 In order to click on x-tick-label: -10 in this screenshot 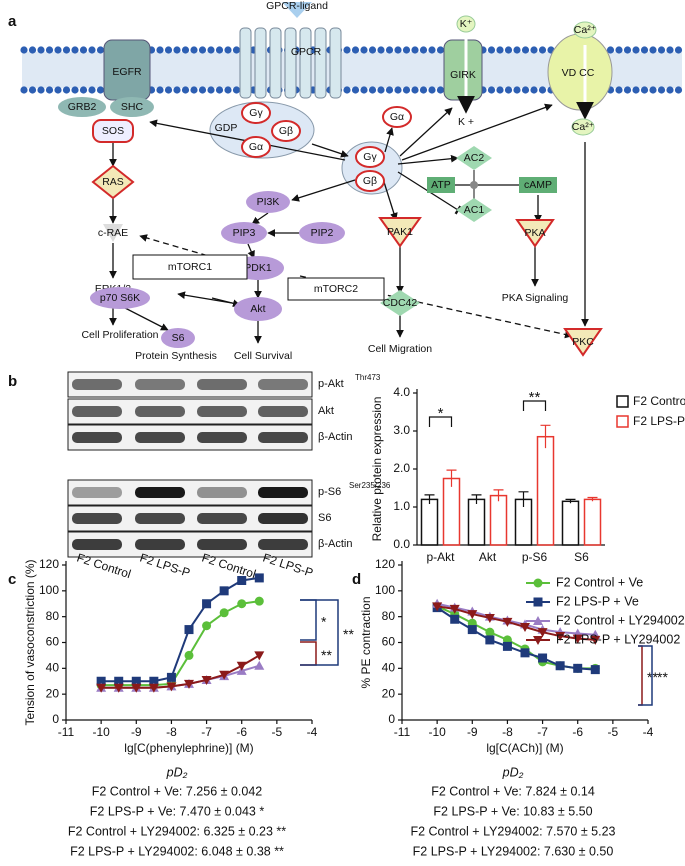, I will do `click(101, 732)`.